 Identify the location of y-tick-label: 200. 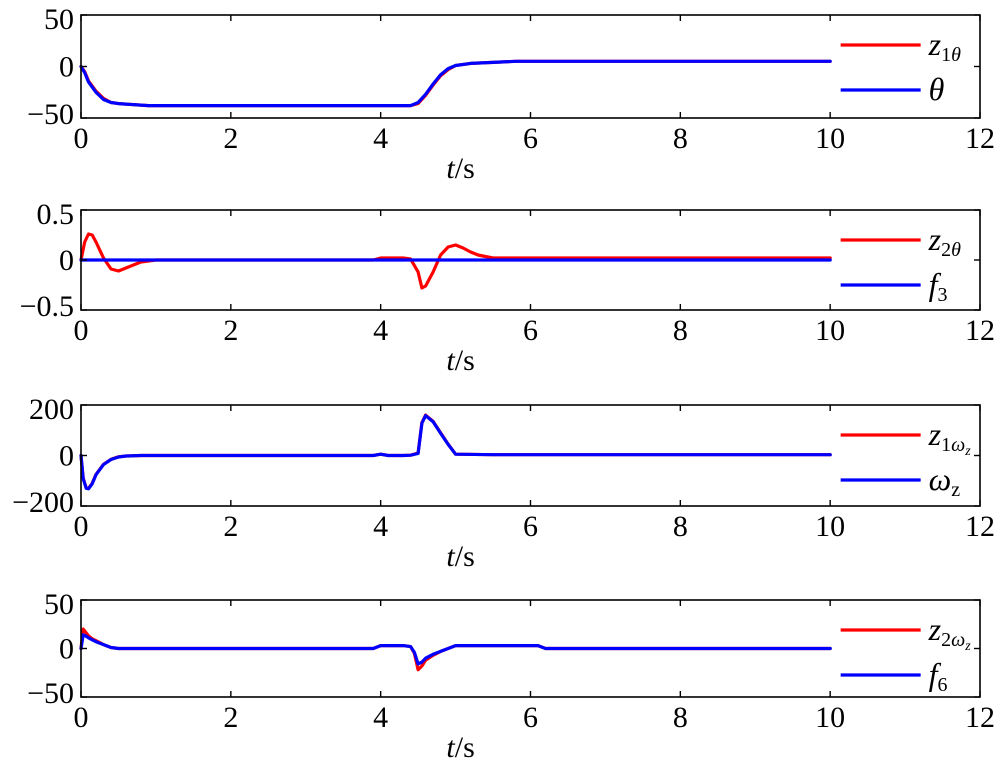
(51, 409).